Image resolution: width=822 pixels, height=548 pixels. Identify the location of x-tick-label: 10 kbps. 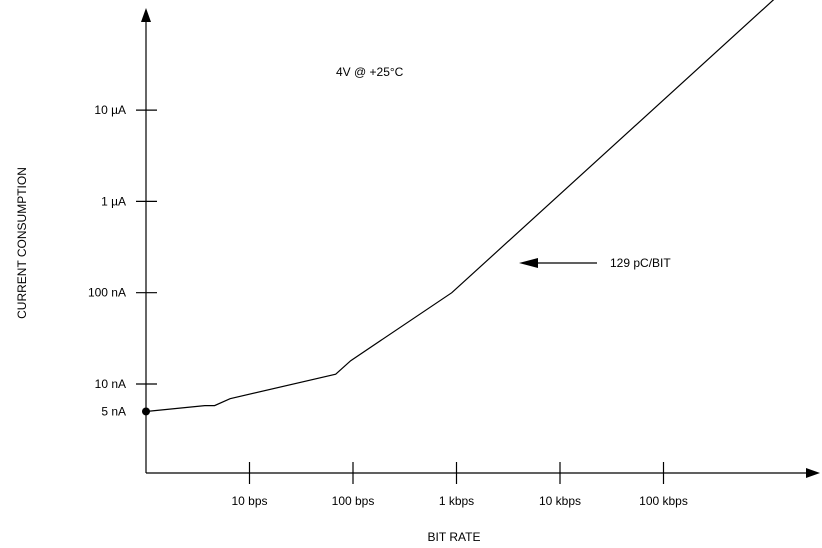
(560, 501).